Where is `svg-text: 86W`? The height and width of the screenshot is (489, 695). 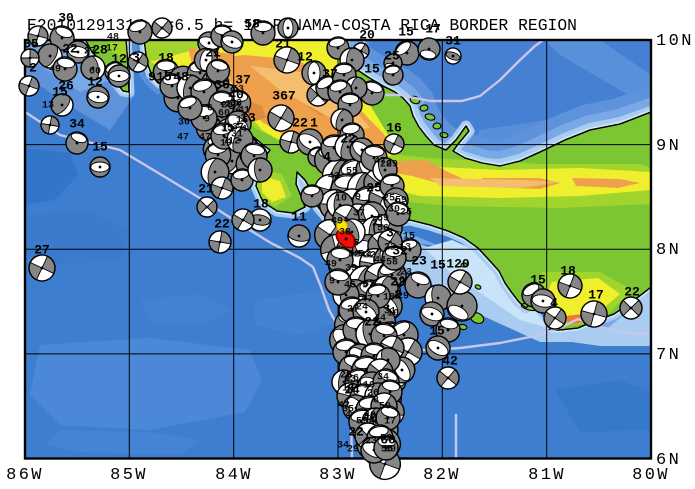
svg-text: 86W is located at coordinates (25, 475).